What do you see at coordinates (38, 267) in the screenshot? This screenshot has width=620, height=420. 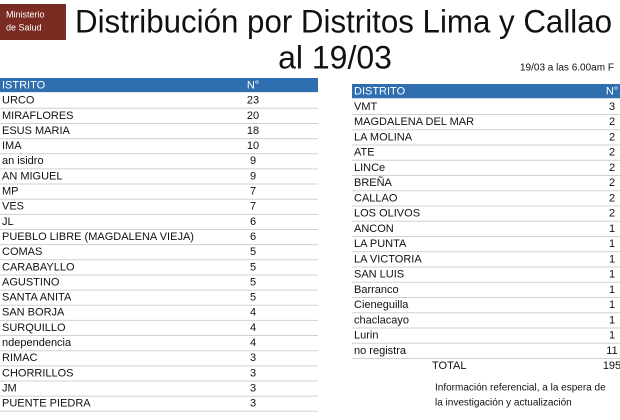 I see `district: CARABAYLLO` at bounding box center [38, 267].